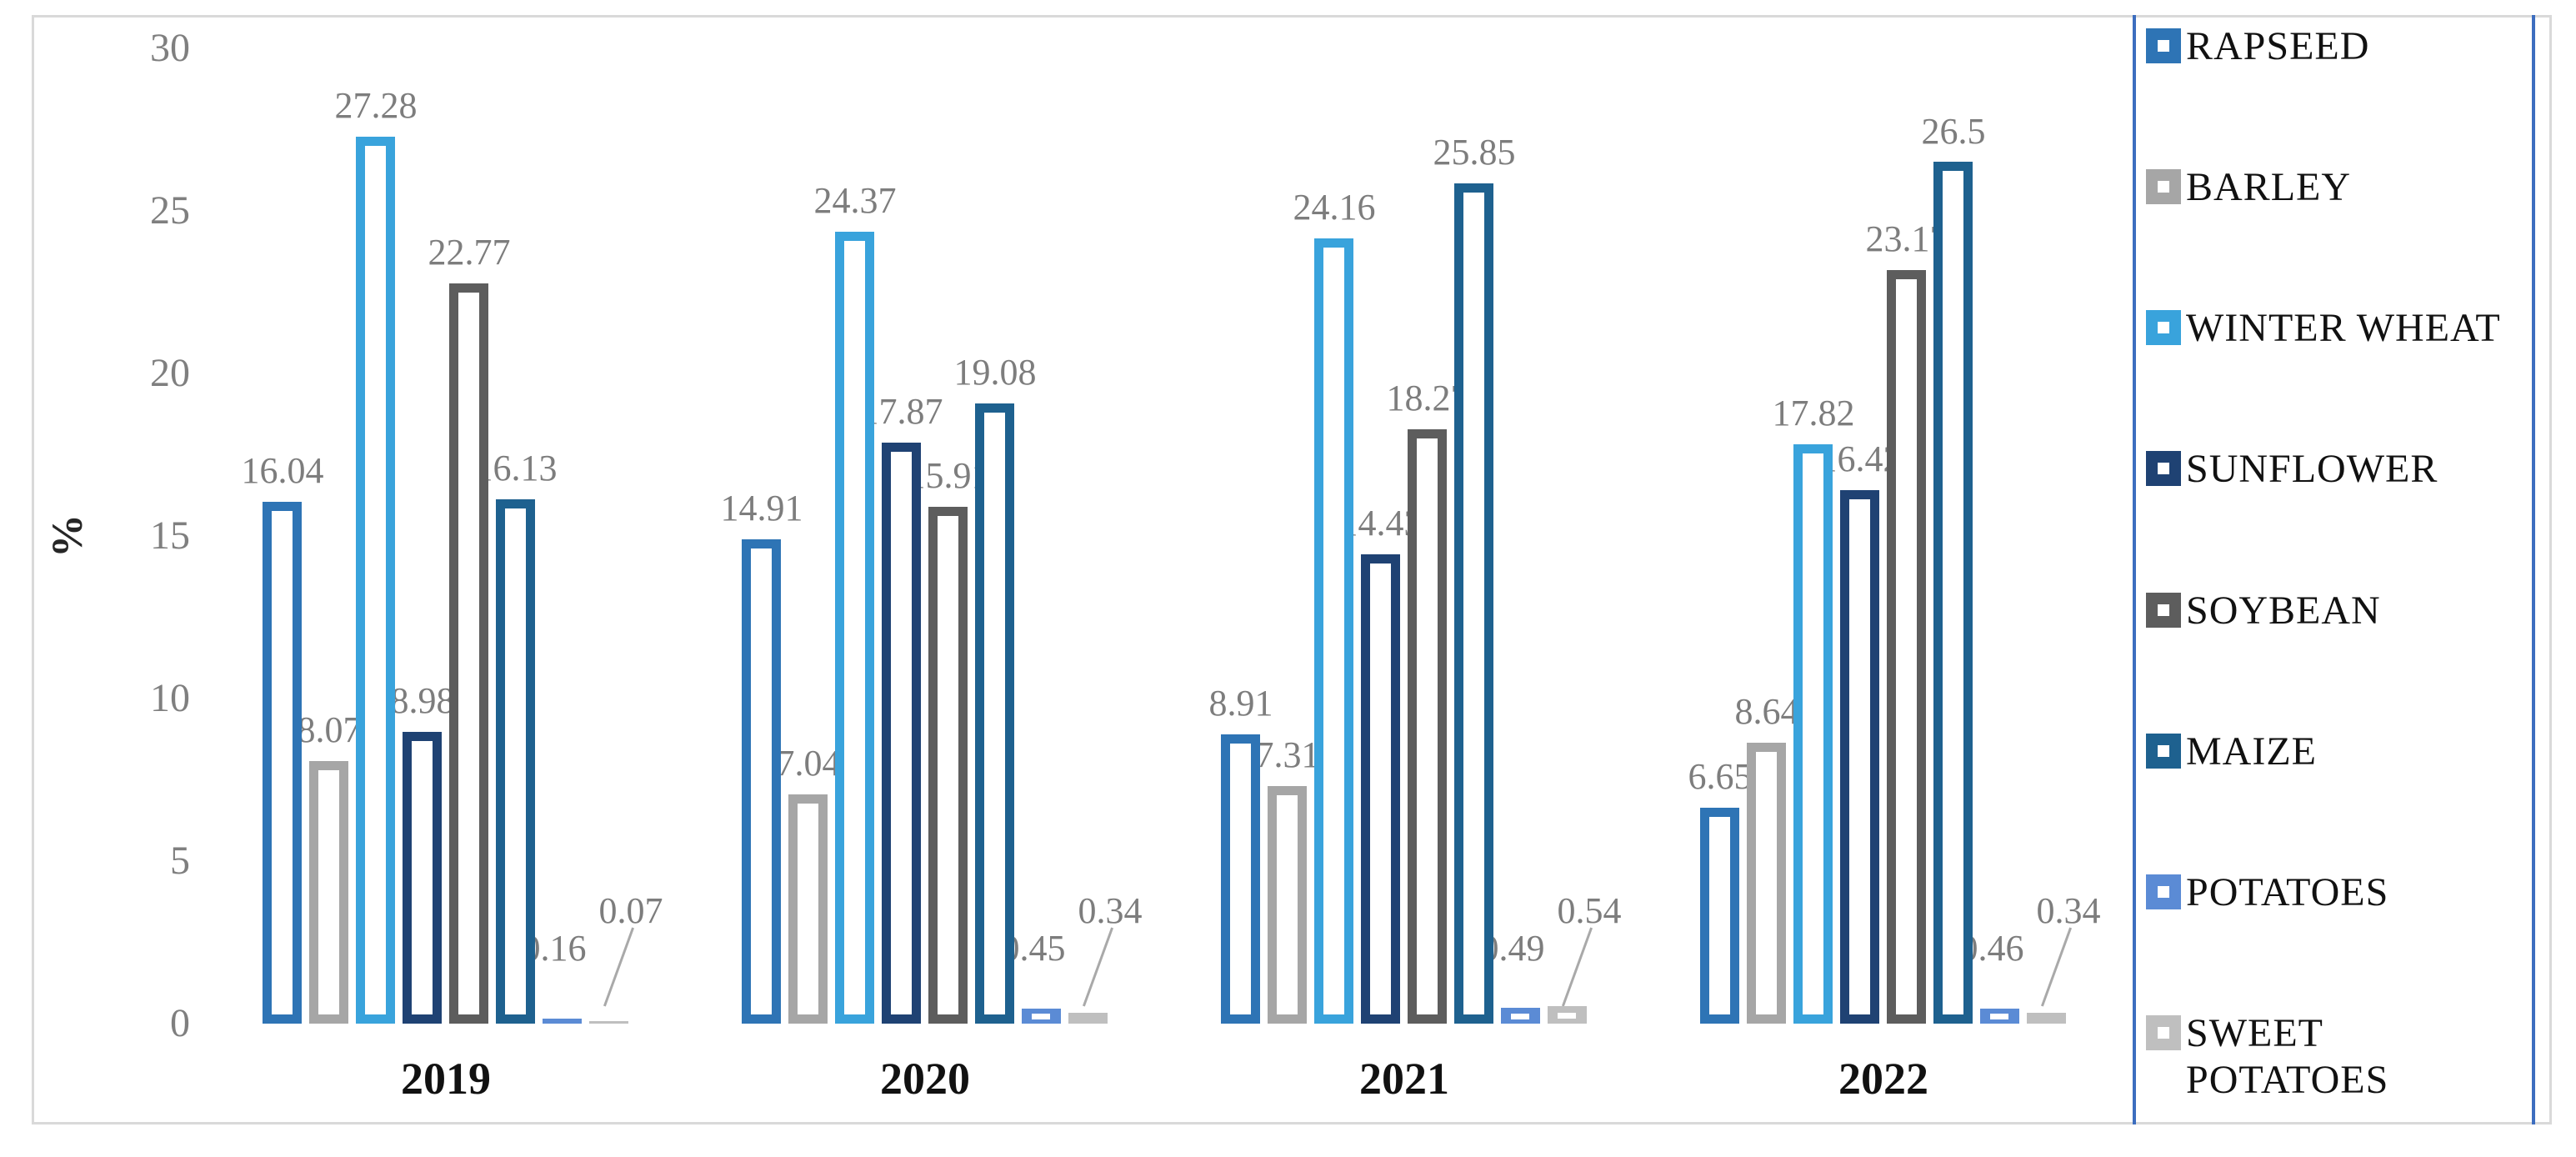  I want to click on legend-label: SOYBEAN, so click(2283, 610).